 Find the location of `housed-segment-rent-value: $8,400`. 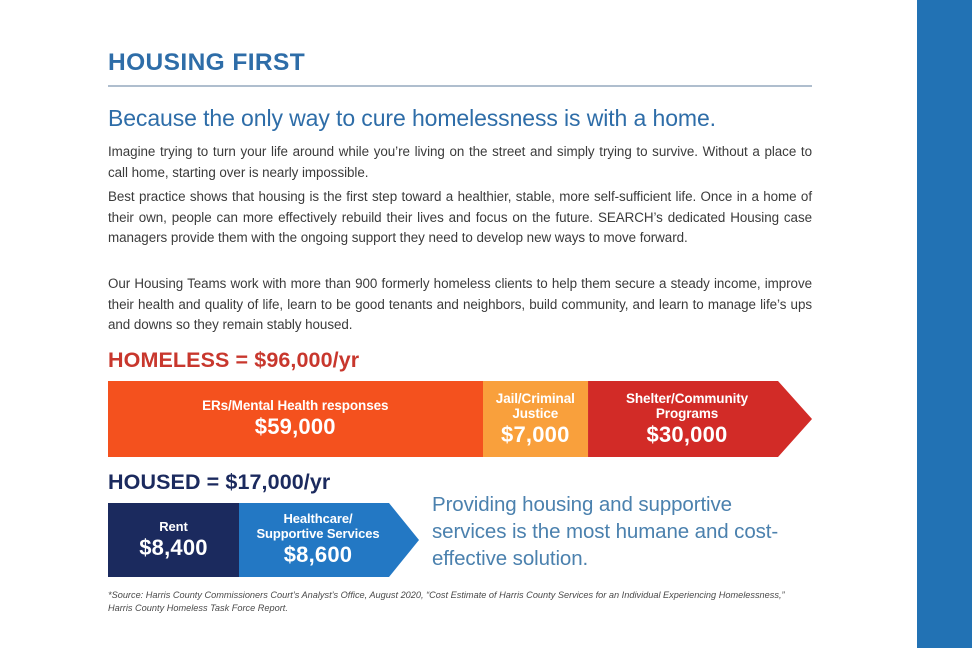

housed-segment-rent-value: $8,400 is located at coordinates (173, 548).